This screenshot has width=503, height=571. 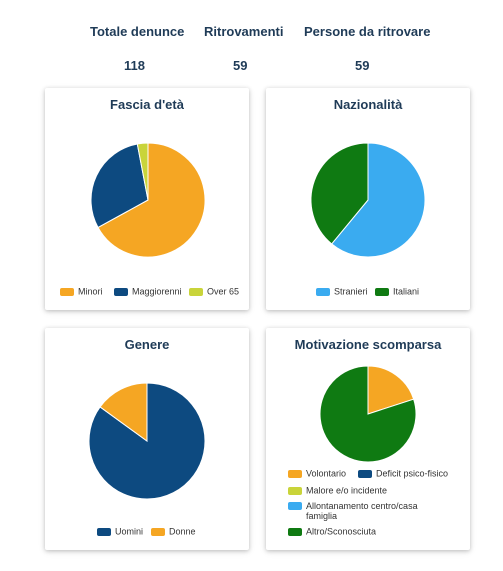 I want to click on legend-label: Over 65, so click(x=223, y=291).